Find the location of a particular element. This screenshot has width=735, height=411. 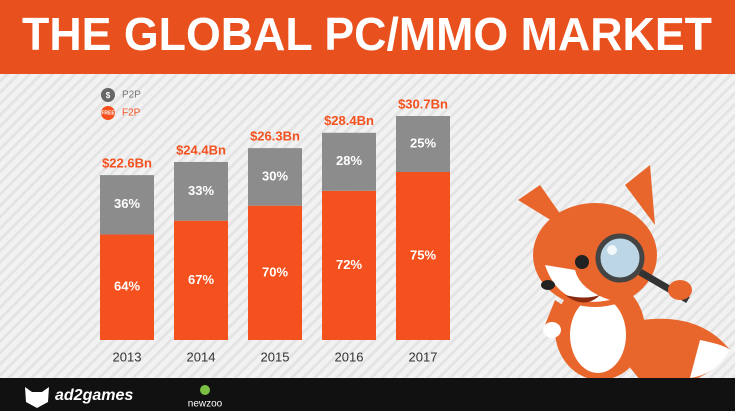

x-tick-label: 2016 is located at coordinates (349, 356).